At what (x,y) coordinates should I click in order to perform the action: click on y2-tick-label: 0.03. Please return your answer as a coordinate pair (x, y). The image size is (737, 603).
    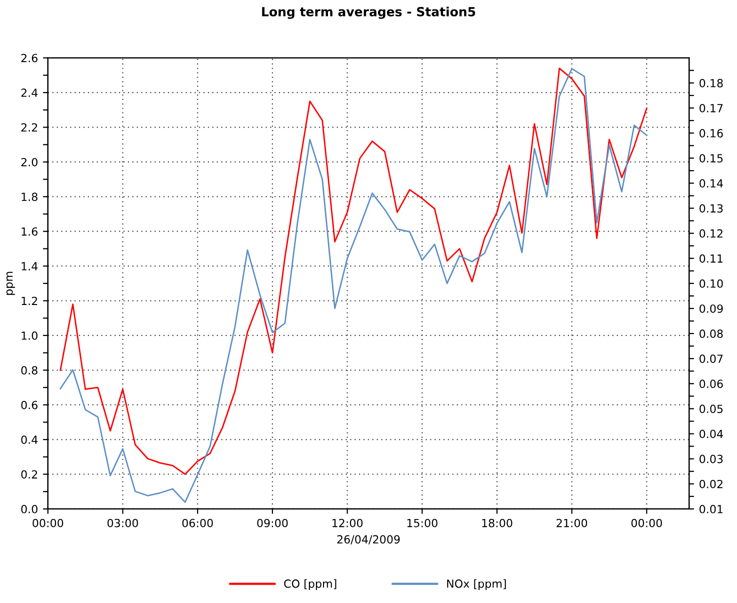
    Looking at the image, I should click on (711, 459).